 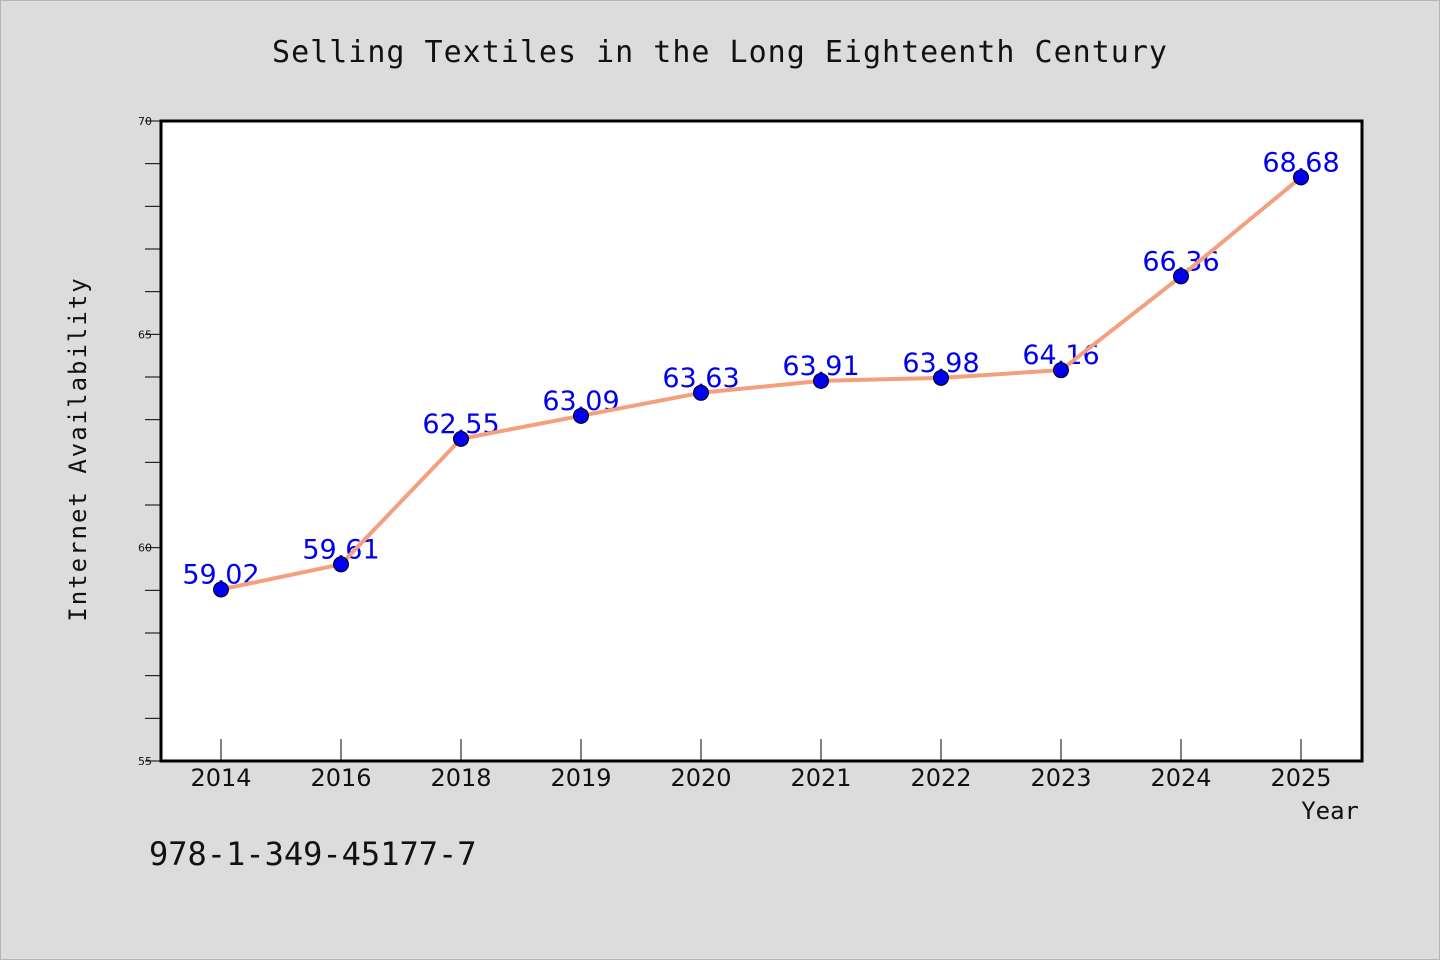 I want to click on x-axis-label: Year, so click(x=1330, y=811).